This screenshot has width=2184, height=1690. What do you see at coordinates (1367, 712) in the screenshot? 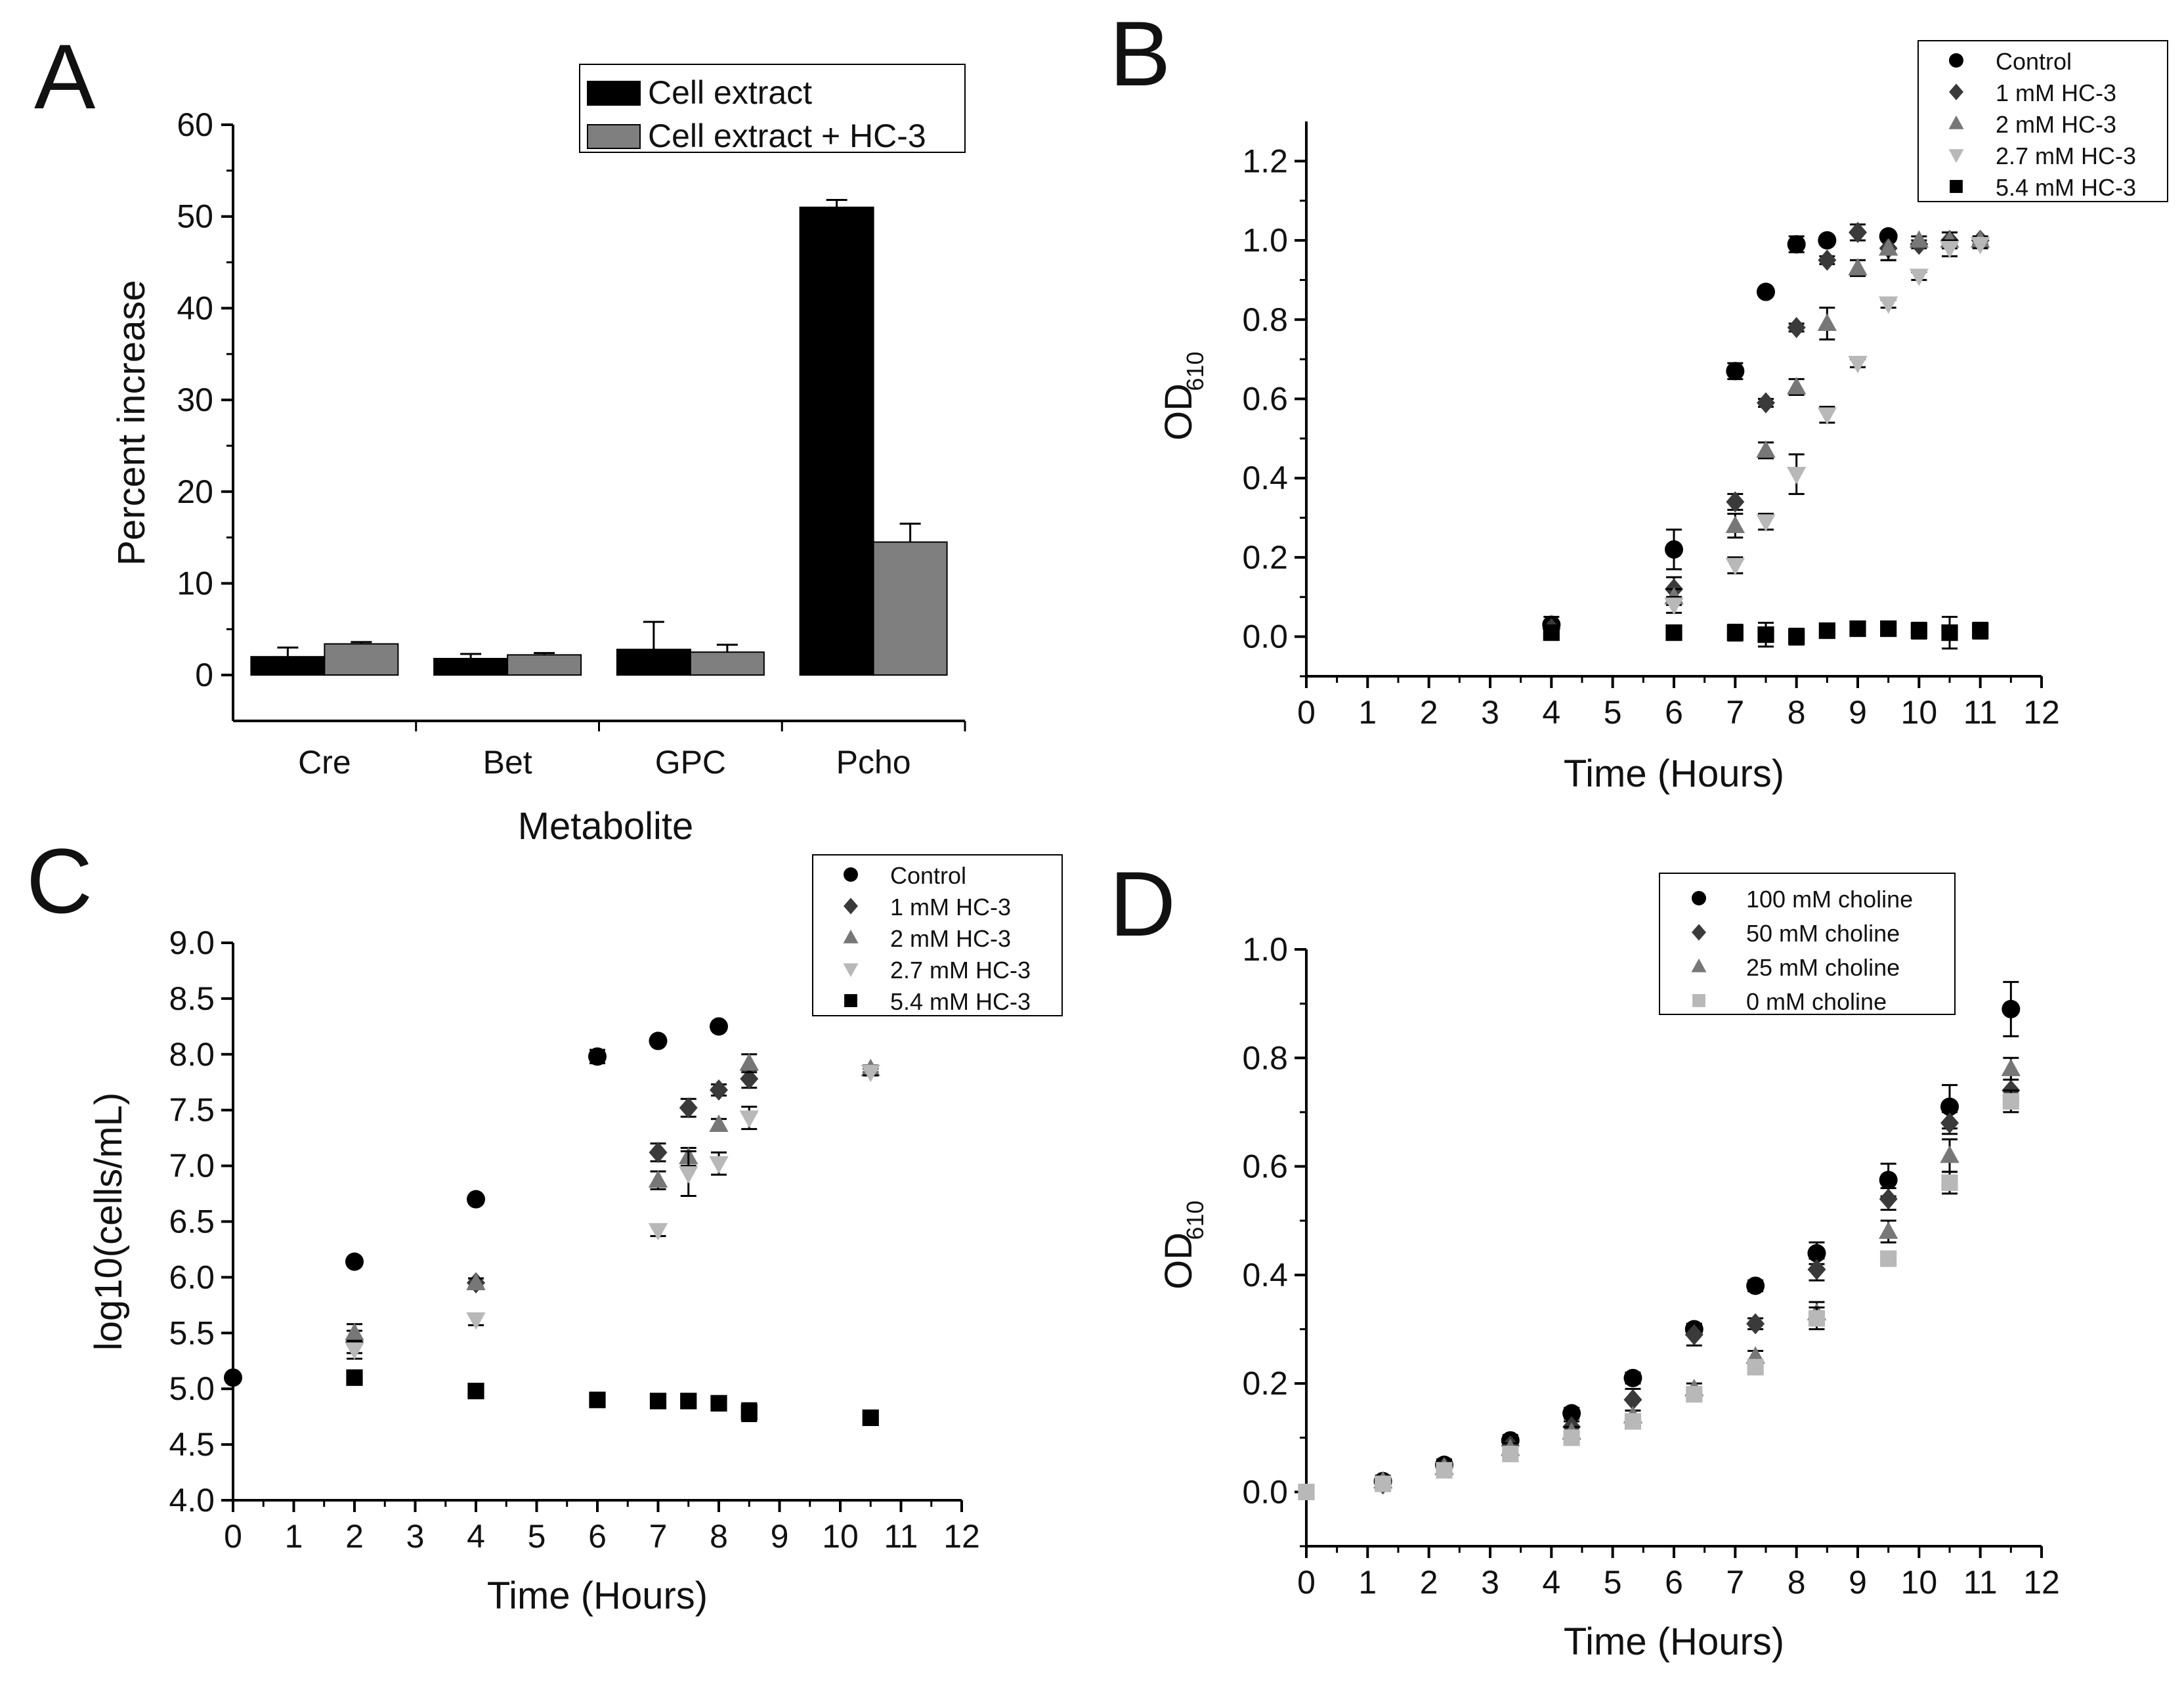
I see `panel-b-xtick-label-1: 1` at bounding box center [1367, 712].